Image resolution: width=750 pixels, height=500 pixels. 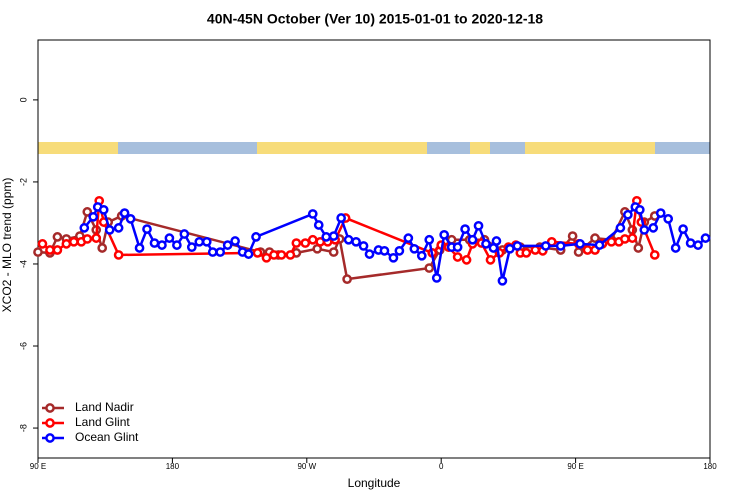 I want to click on legend-label: Land Glint, so click(x=102, y=422).